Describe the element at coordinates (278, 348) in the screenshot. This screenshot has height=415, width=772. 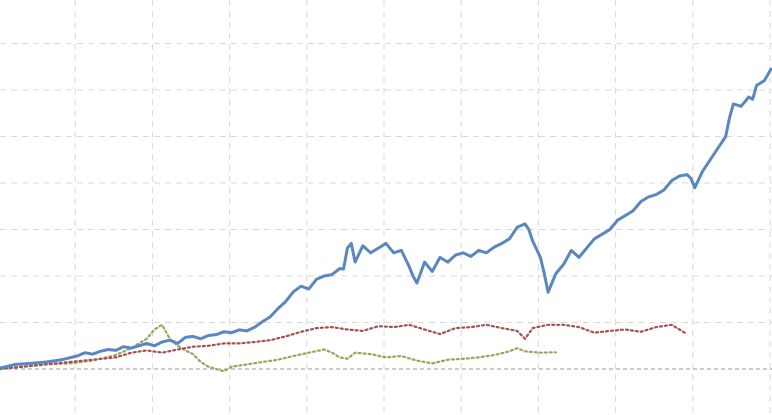
I see `series-line-green` at that location.